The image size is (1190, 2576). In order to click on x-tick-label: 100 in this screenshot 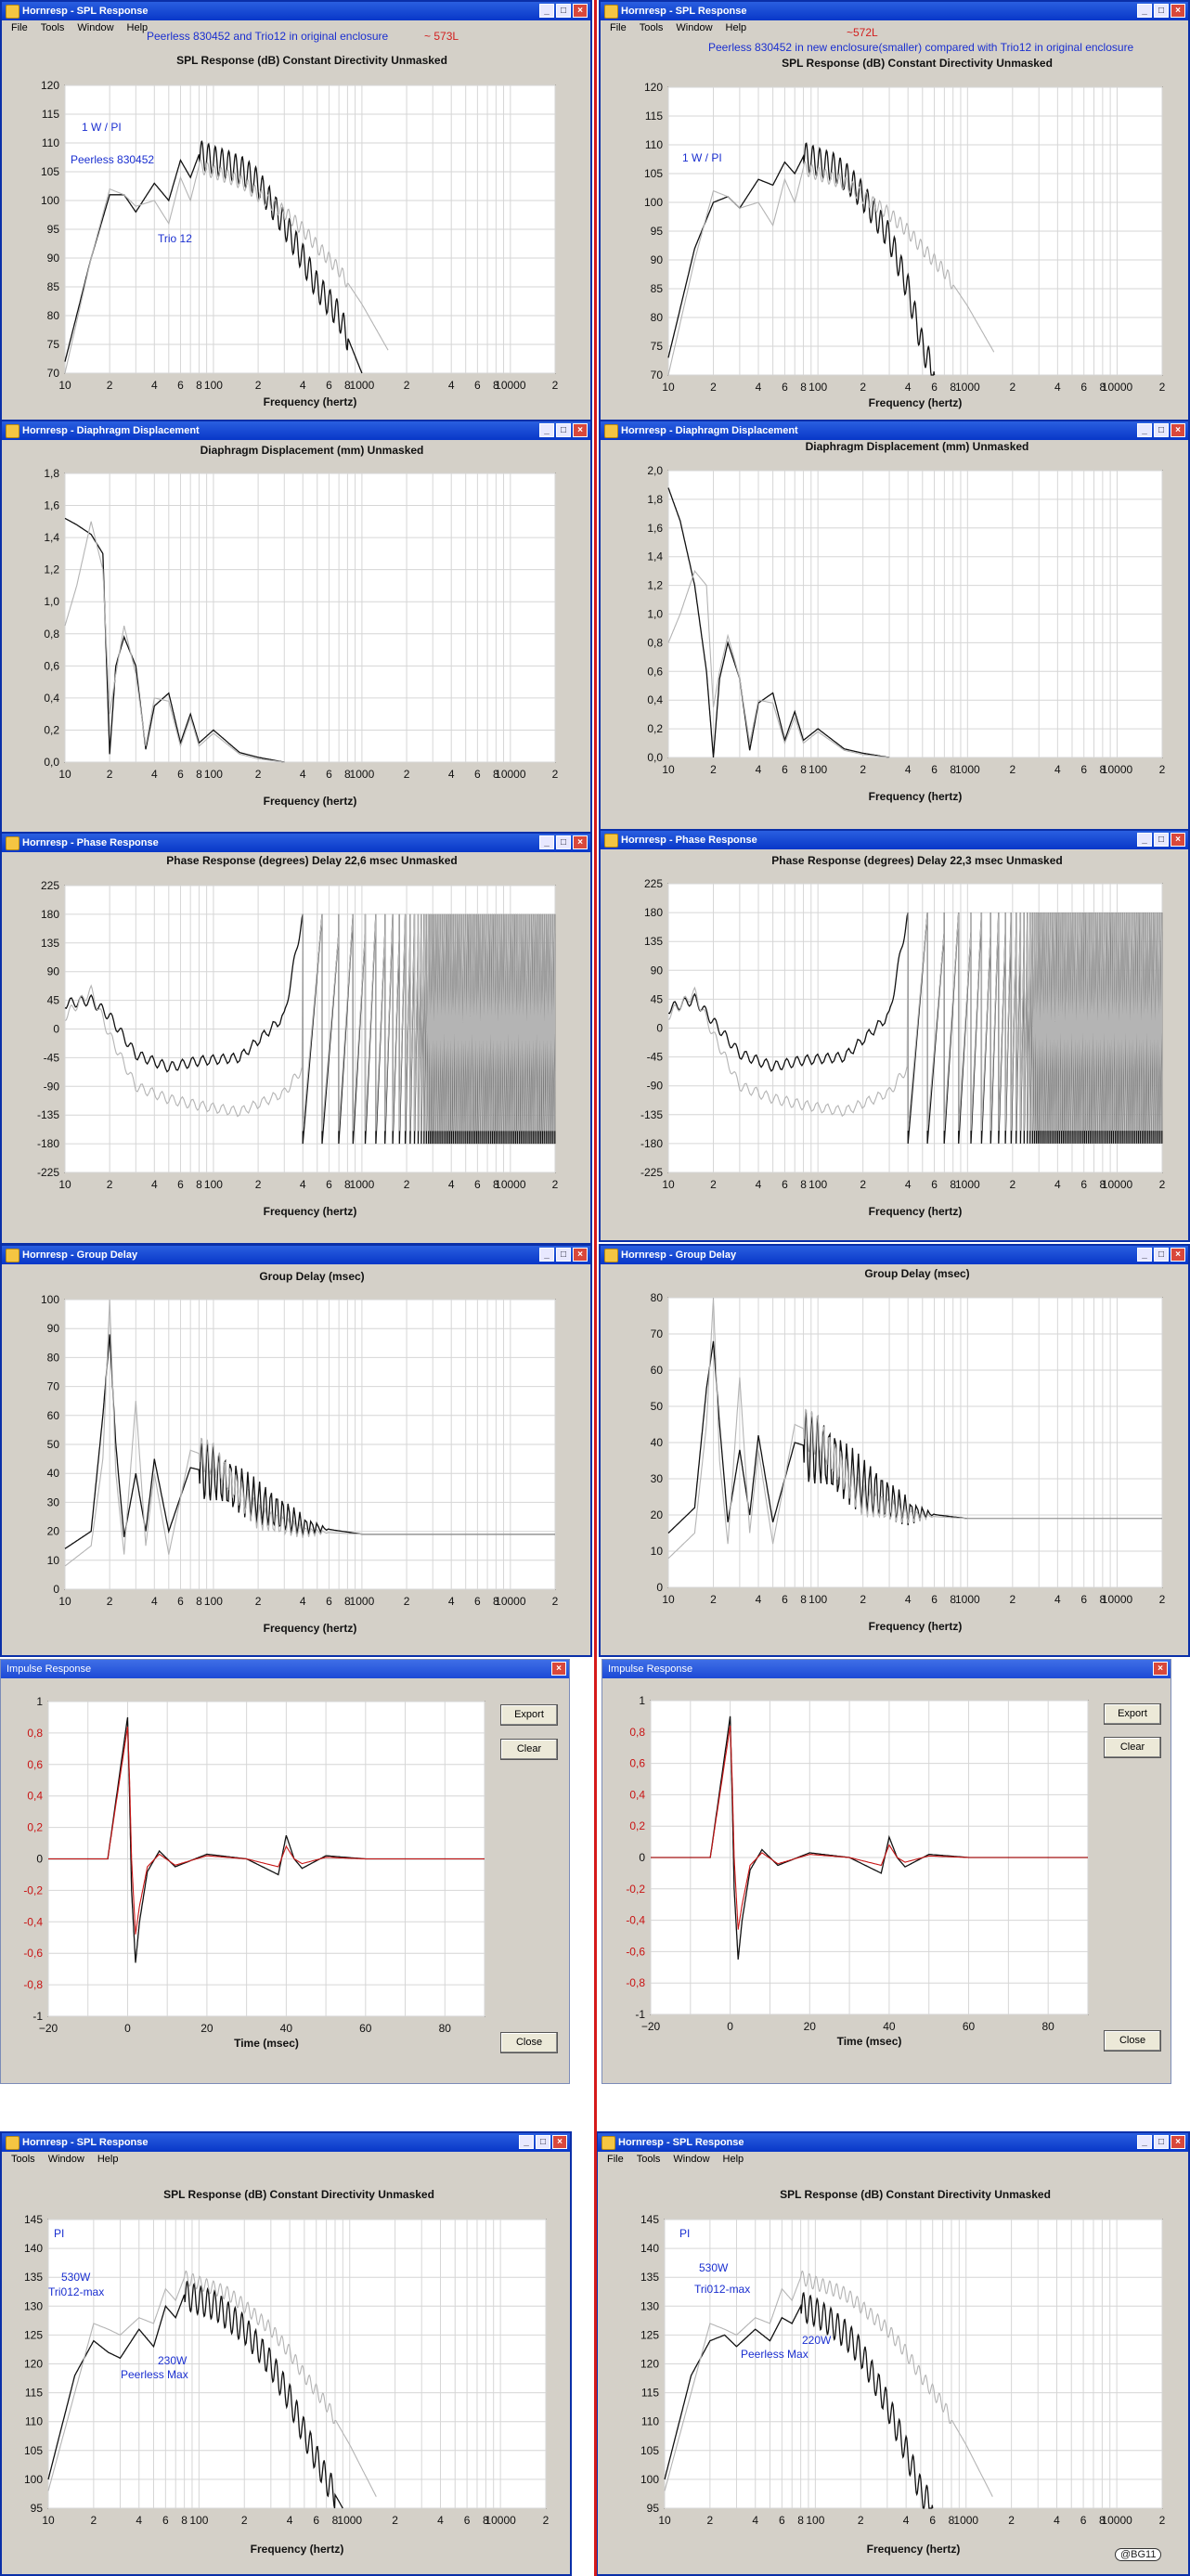, I will do `click(213, 385)`.